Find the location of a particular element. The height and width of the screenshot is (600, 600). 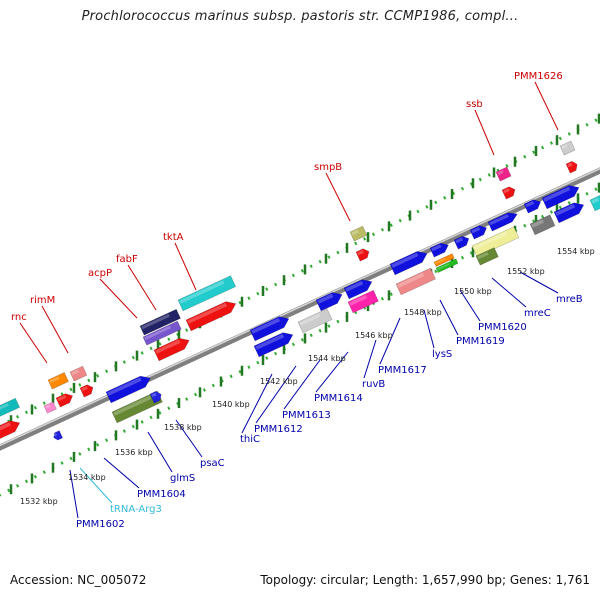

gene-label-PMM1612: PMM1612 is located at coordinates (278, 429).